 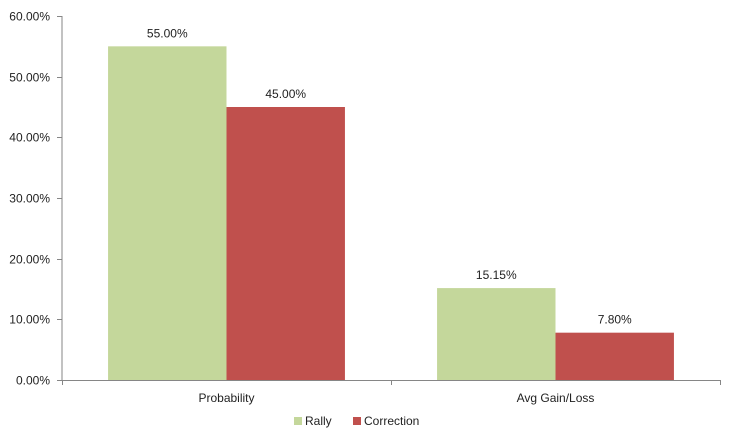 I want to click on y-tick-label: 40.00%, so click(x=29, y=138).